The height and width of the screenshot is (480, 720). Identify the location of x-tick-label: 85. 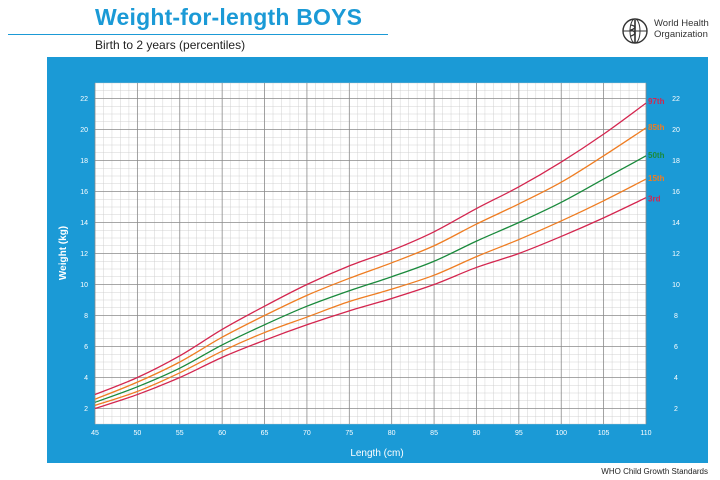
(434, 433).